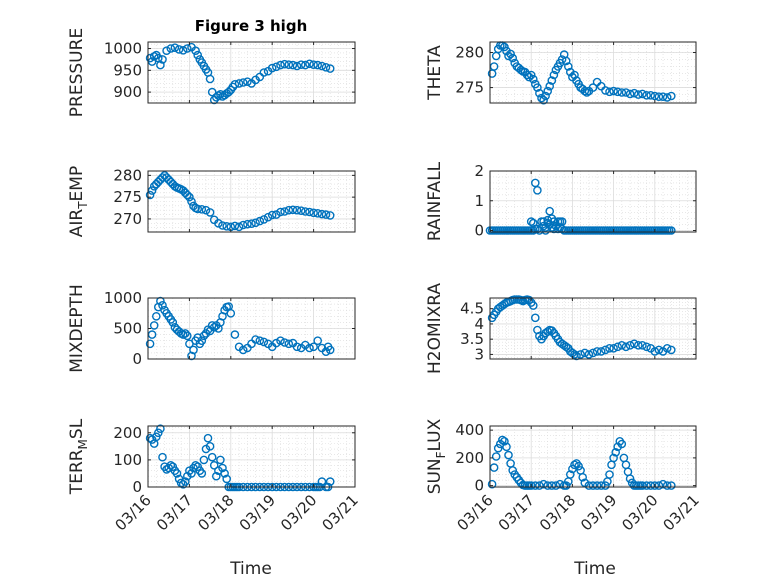 The image size is (778, 583). Describe the element at coordinates (127, 70) in the screenshot. I see `y-tick-label: 950` at that location.